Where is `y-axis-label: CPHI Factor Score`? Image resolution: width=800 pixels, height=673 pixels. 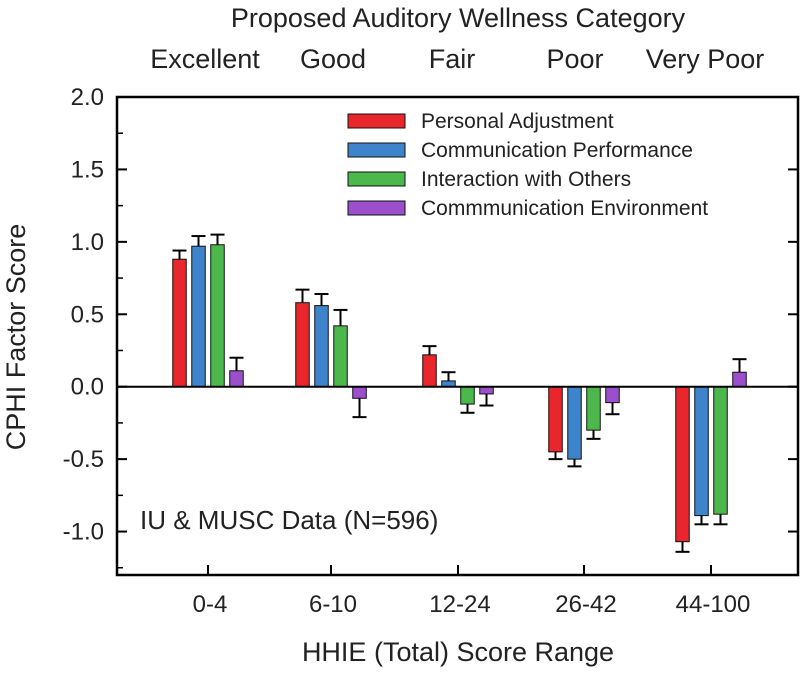
y-axis-label: CPHI Factor Score is located at coordinates (16, 337).